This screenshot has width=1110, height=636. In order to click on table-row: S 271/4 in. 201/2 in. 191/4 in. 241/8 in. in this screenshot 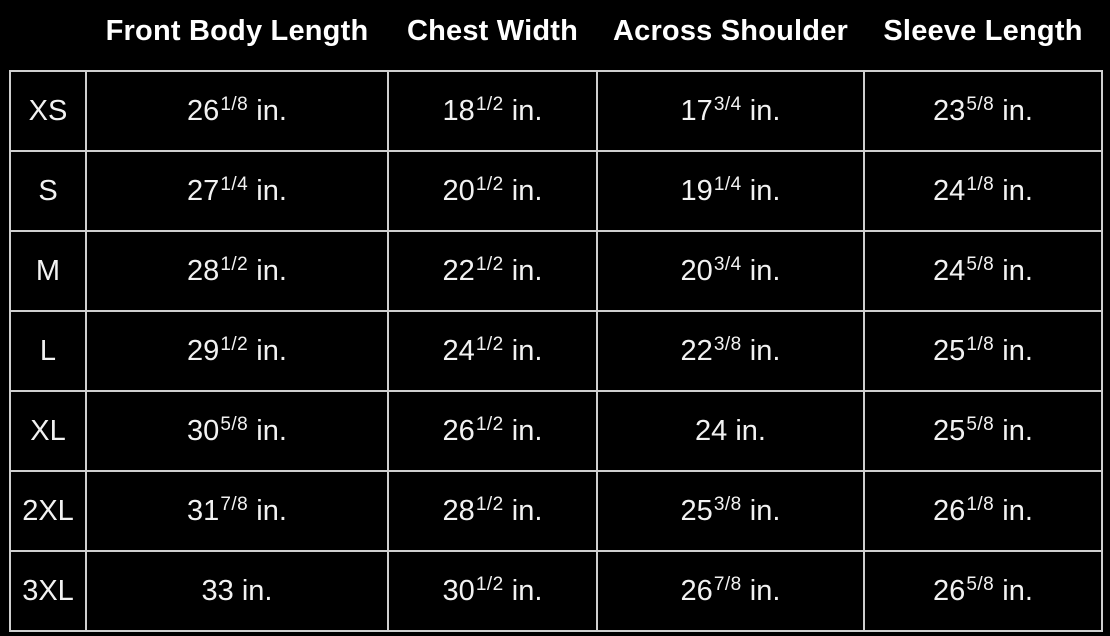, I will do `click(556, 191)`.